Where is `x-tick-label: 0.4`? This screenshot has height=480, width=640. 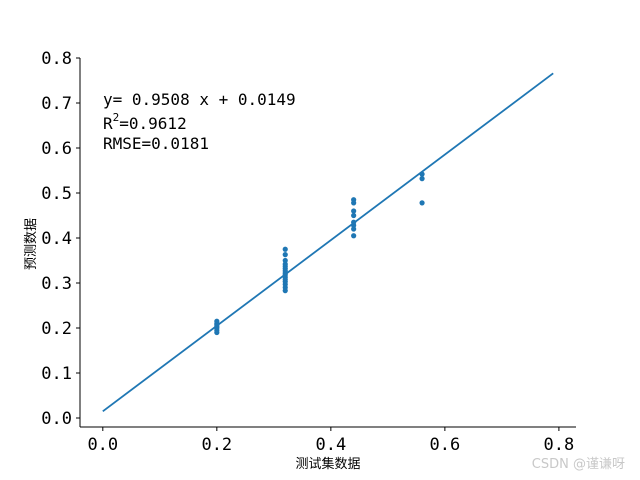 x-tick-label: 0.4 is located at coordinates (330, 445).